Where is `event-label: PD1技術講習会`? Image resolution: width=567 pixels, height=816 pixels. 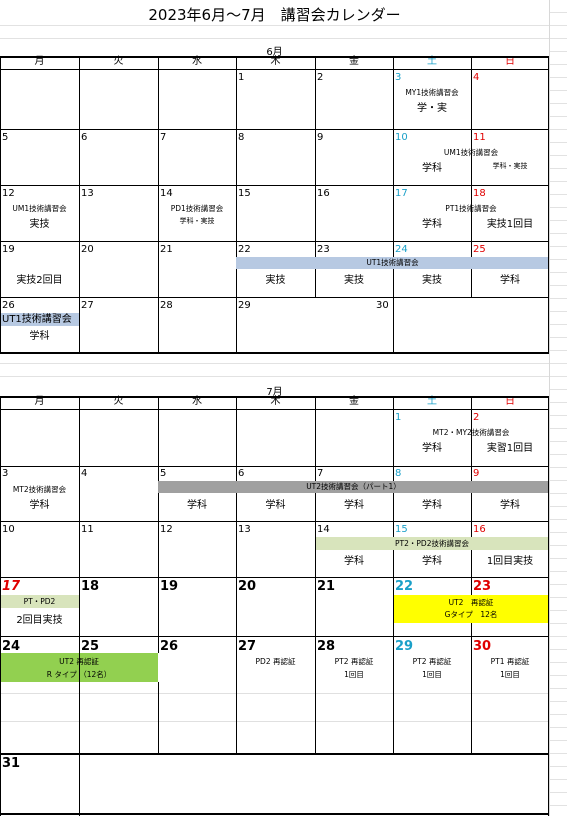
event-label: PD1技術講習会 is located at coordinates (197, 208).